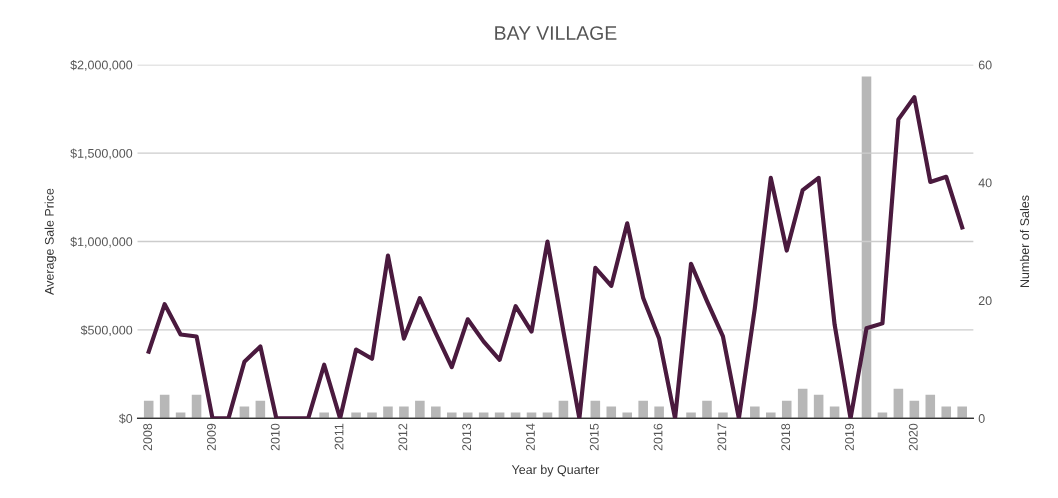 The height and width of the screenshot is (498, 1058). What do you see at coordinates (530, 437) in the screenshot?
I see `x-tick-label: 2014` at bounding box center [530, 437].